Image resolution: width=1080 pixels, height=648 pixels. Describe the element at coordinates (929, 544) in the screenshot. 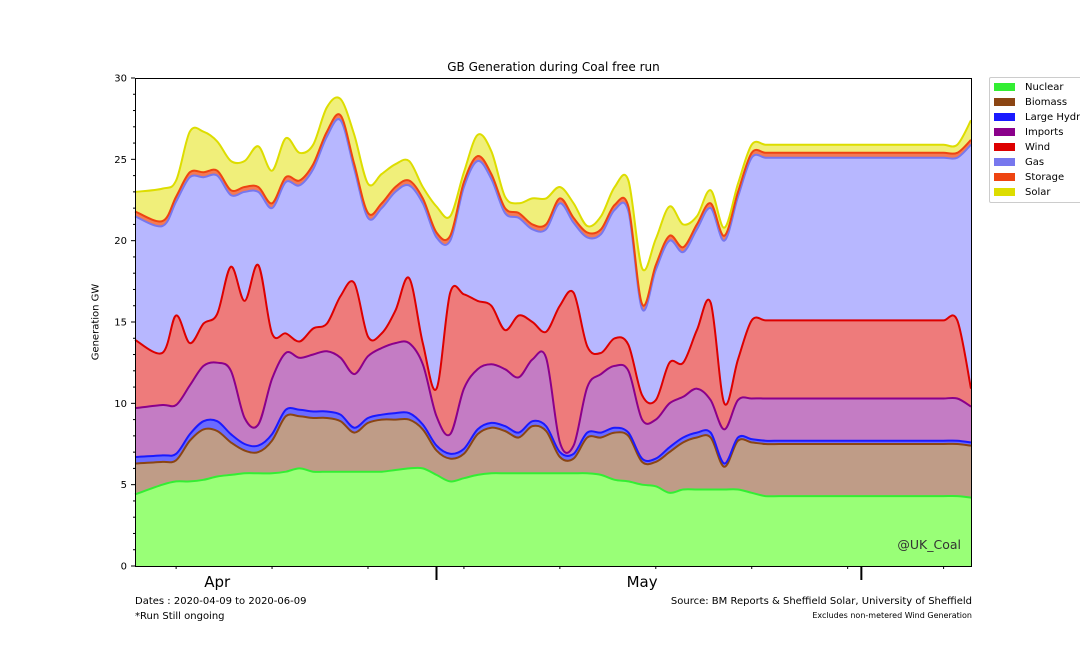

I see `watermark: @UK_Coal` at that location.